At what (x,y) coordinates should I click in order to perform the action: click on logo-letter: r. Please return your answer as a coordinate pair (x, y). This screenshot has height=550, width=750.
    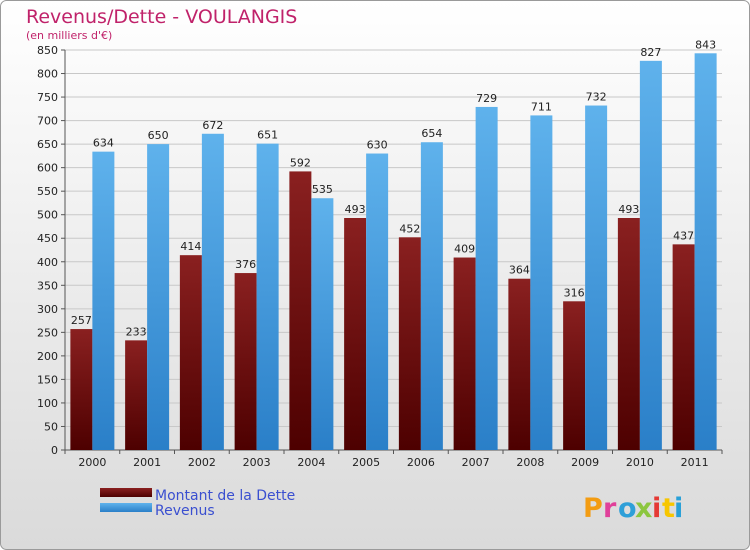
    Looking at the image, I should click on (610, 508).